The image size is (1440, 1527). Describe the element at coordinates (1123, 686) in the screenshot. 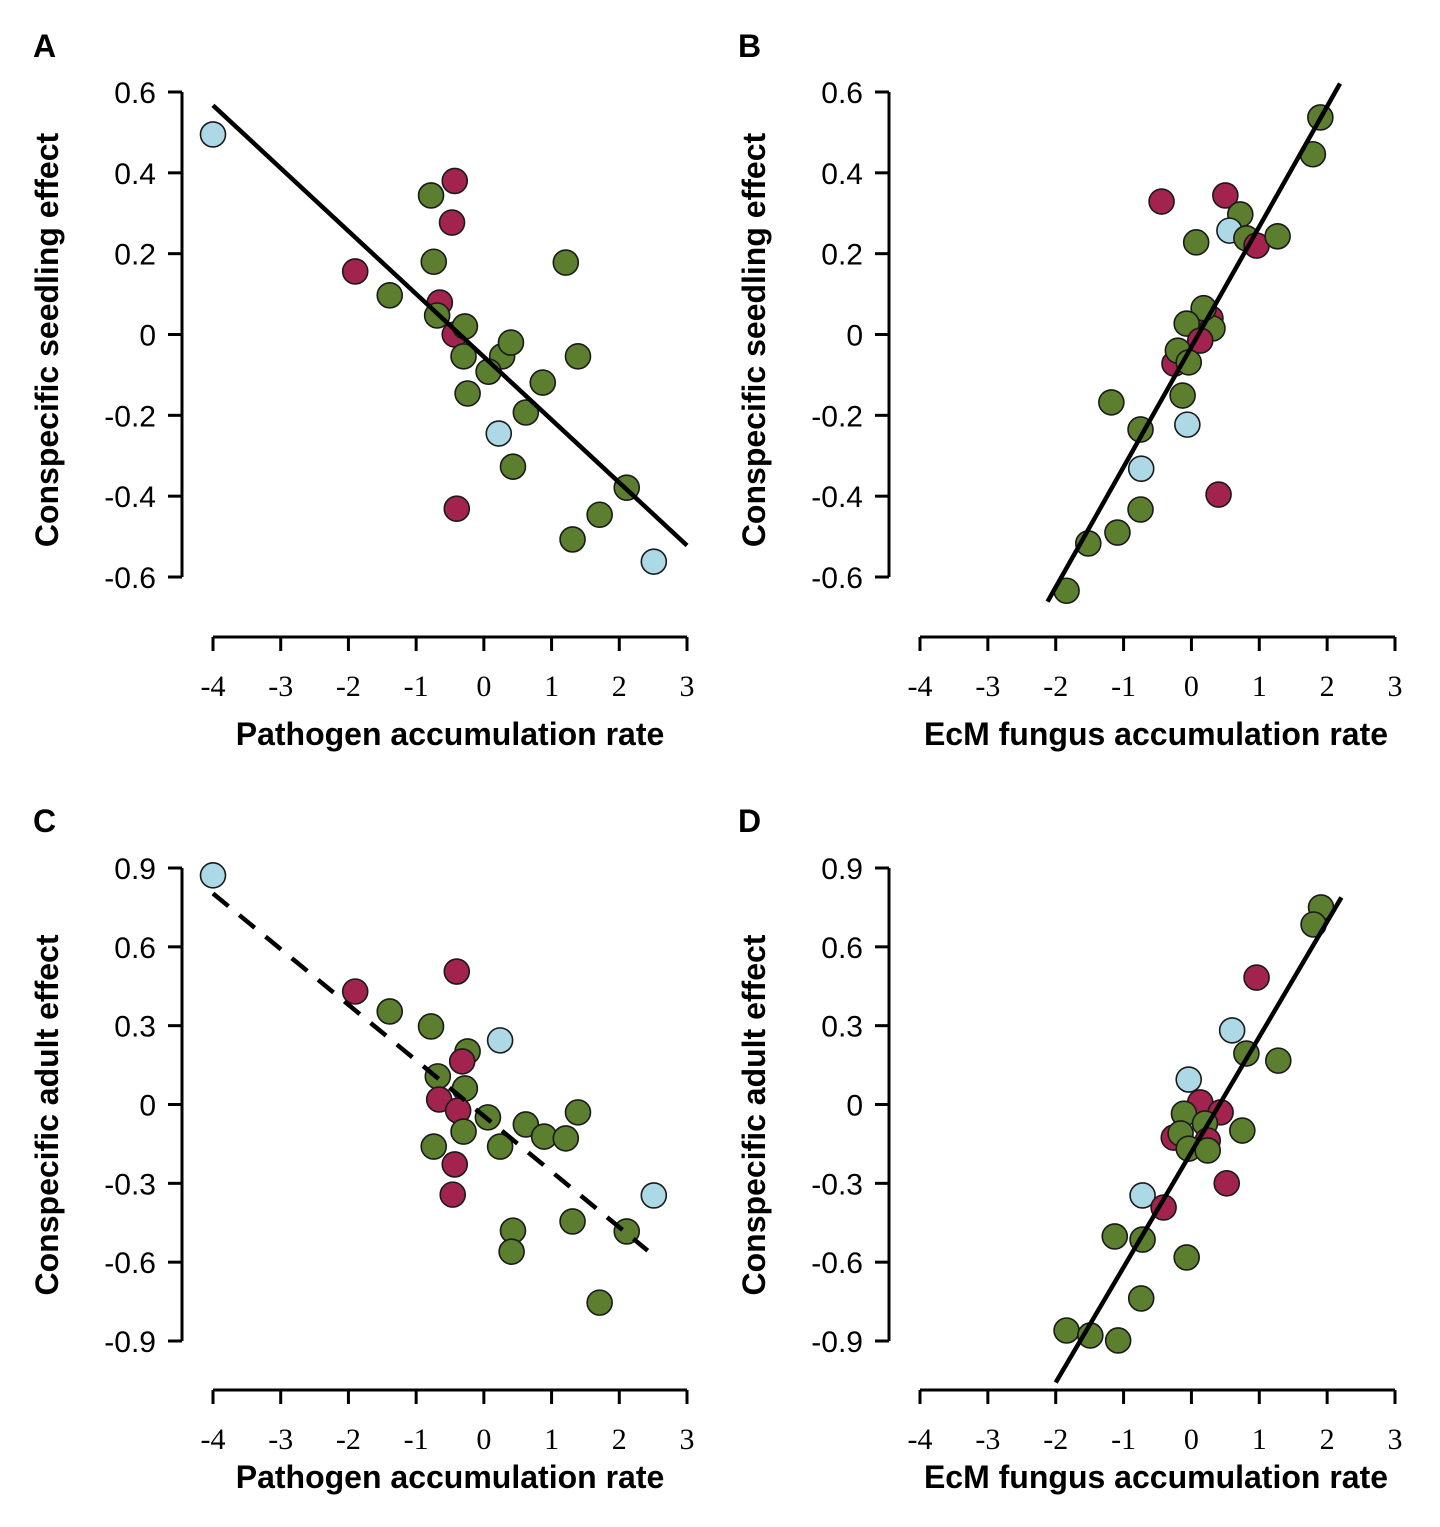

I see `x-tick-label: -1` at that location.